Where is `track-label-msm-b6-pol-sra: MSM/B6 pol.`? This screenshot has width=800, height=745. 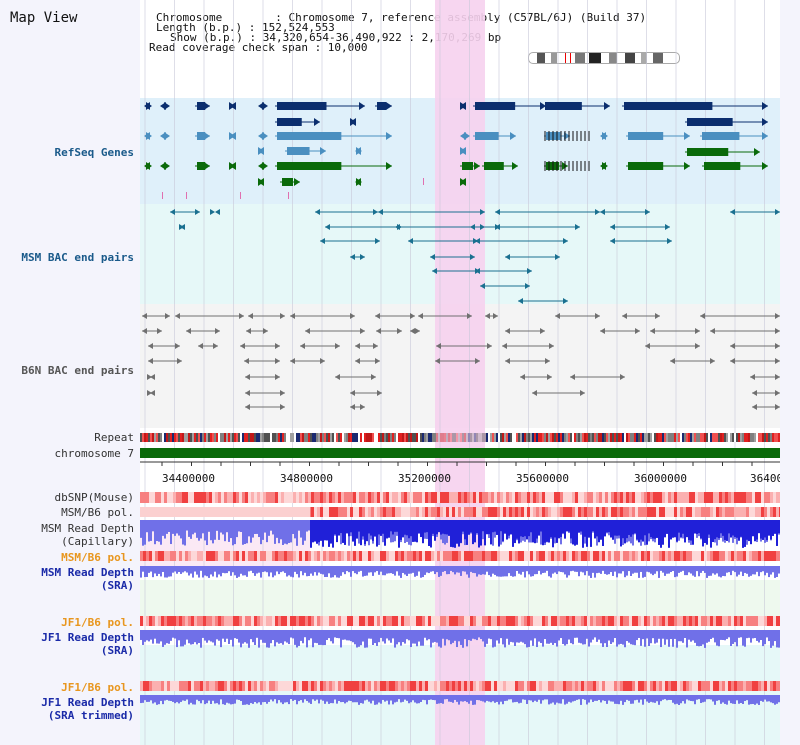
track-label-msm-b6-pol-sra: MSM/B6 pol. is located at coordinates (97, 557).